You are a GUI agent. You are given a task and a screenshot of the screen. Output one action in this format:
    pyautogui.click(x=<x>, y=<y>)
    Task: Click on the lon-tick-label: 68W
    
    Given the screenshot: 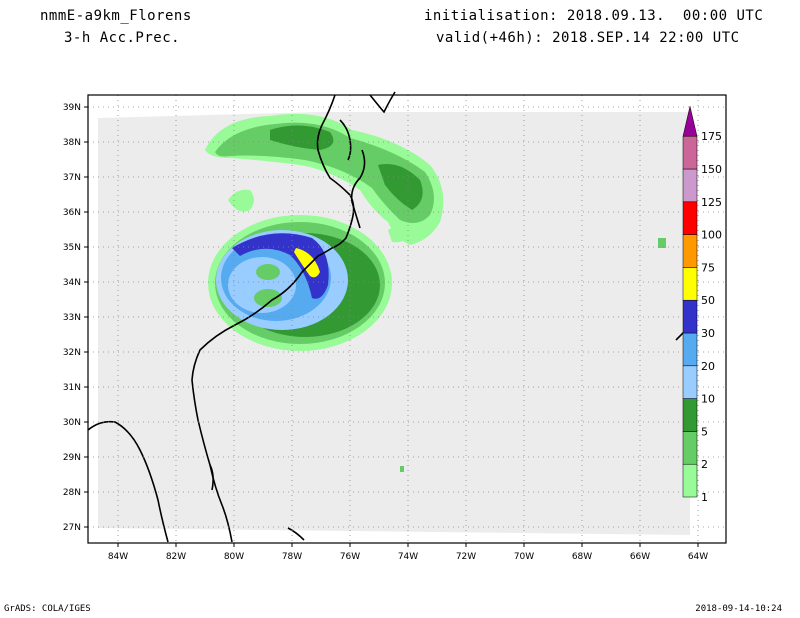 What is the action you would take?
    pyautogui.click(x=582, y=557)
    